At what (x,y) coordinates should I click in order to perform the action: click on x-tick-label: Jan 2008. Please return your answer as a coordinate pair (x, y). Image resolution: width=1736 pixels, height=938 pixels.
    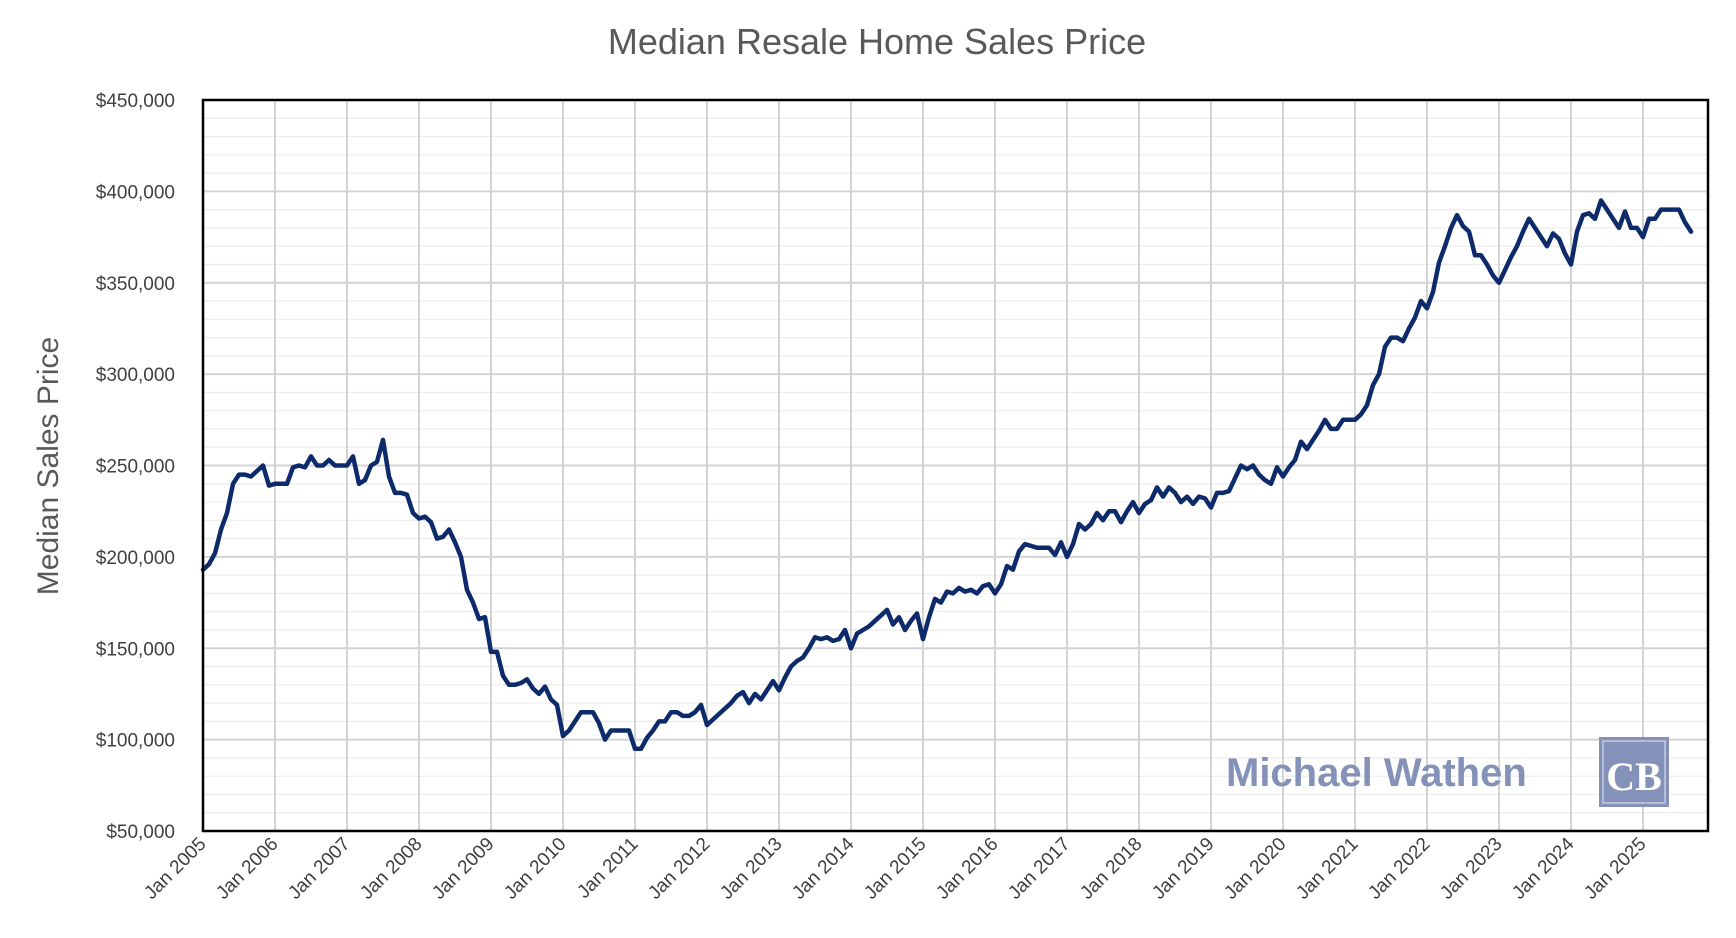
    Looking at the image, I should click on (391, 869).